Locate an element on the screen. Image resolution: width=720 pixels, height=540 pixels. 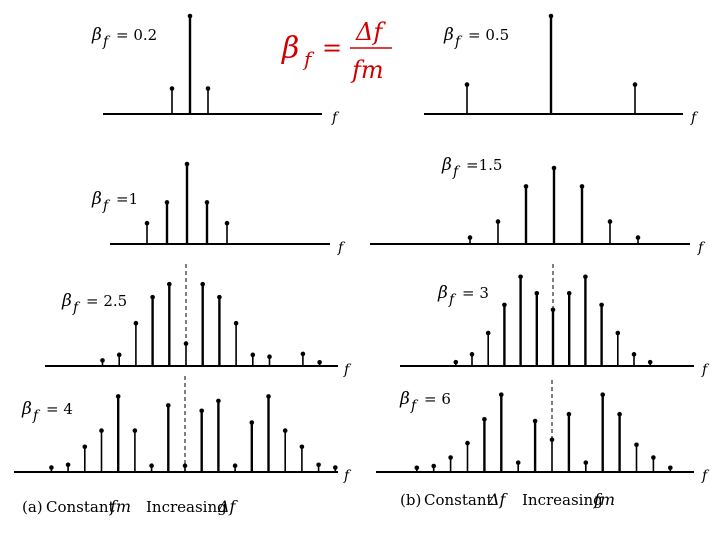
beta-value: = 2.5 is located at coordinates (106, 301).